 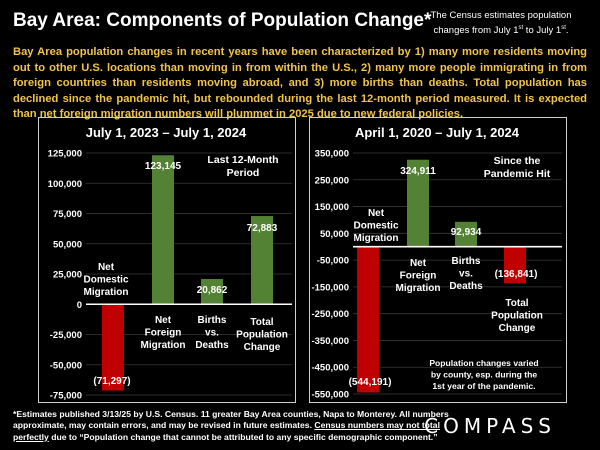 What do you see at coordinates (375, 226) in the screenshot?
I see `right-category-label-1-line-2: Domestic` at bounding box center [375, 226].